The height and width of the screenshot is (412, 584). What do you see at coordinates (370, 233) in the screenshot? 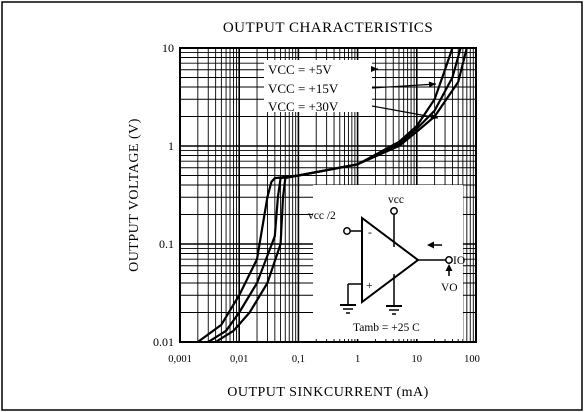
I see `minus-sign: -` at bounding box center [370, 233].